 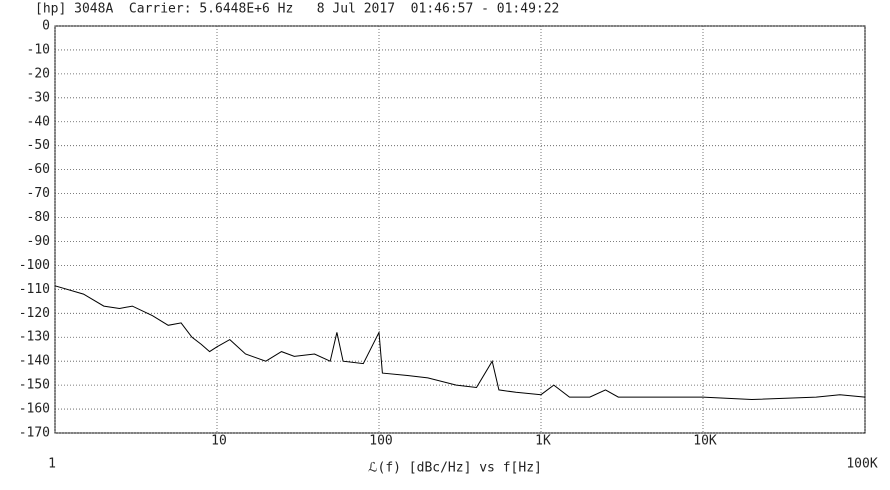 I want to click on y-tick-label: -130, so click(x=34, y=337).